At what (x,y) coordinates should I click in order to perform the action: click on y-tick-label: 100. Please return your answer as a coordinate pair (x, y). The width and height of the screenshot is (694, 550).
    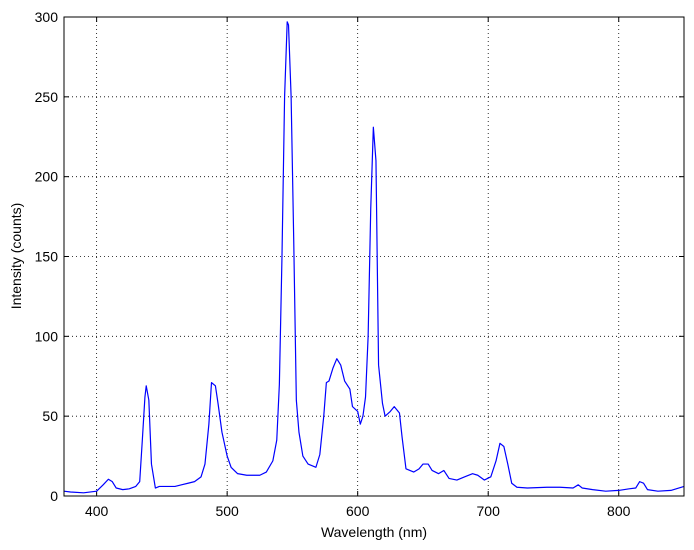
    Looking at the image, I should click on (47, 336).